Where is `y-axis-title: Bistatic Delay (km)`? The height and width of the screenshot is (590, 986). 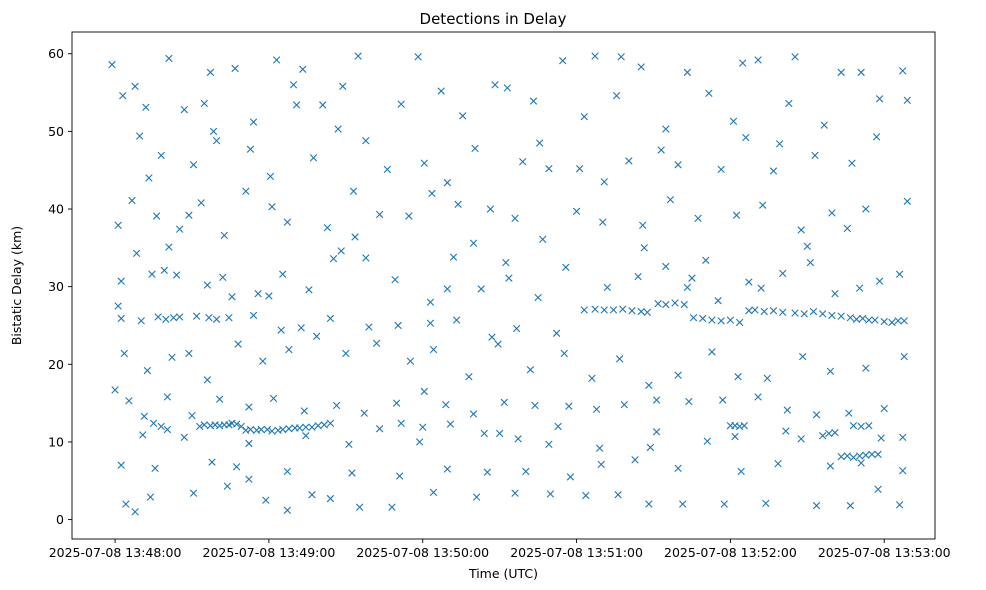 y-axis-title: Bistatic Delay (km) is located at coordinates (16, 285).